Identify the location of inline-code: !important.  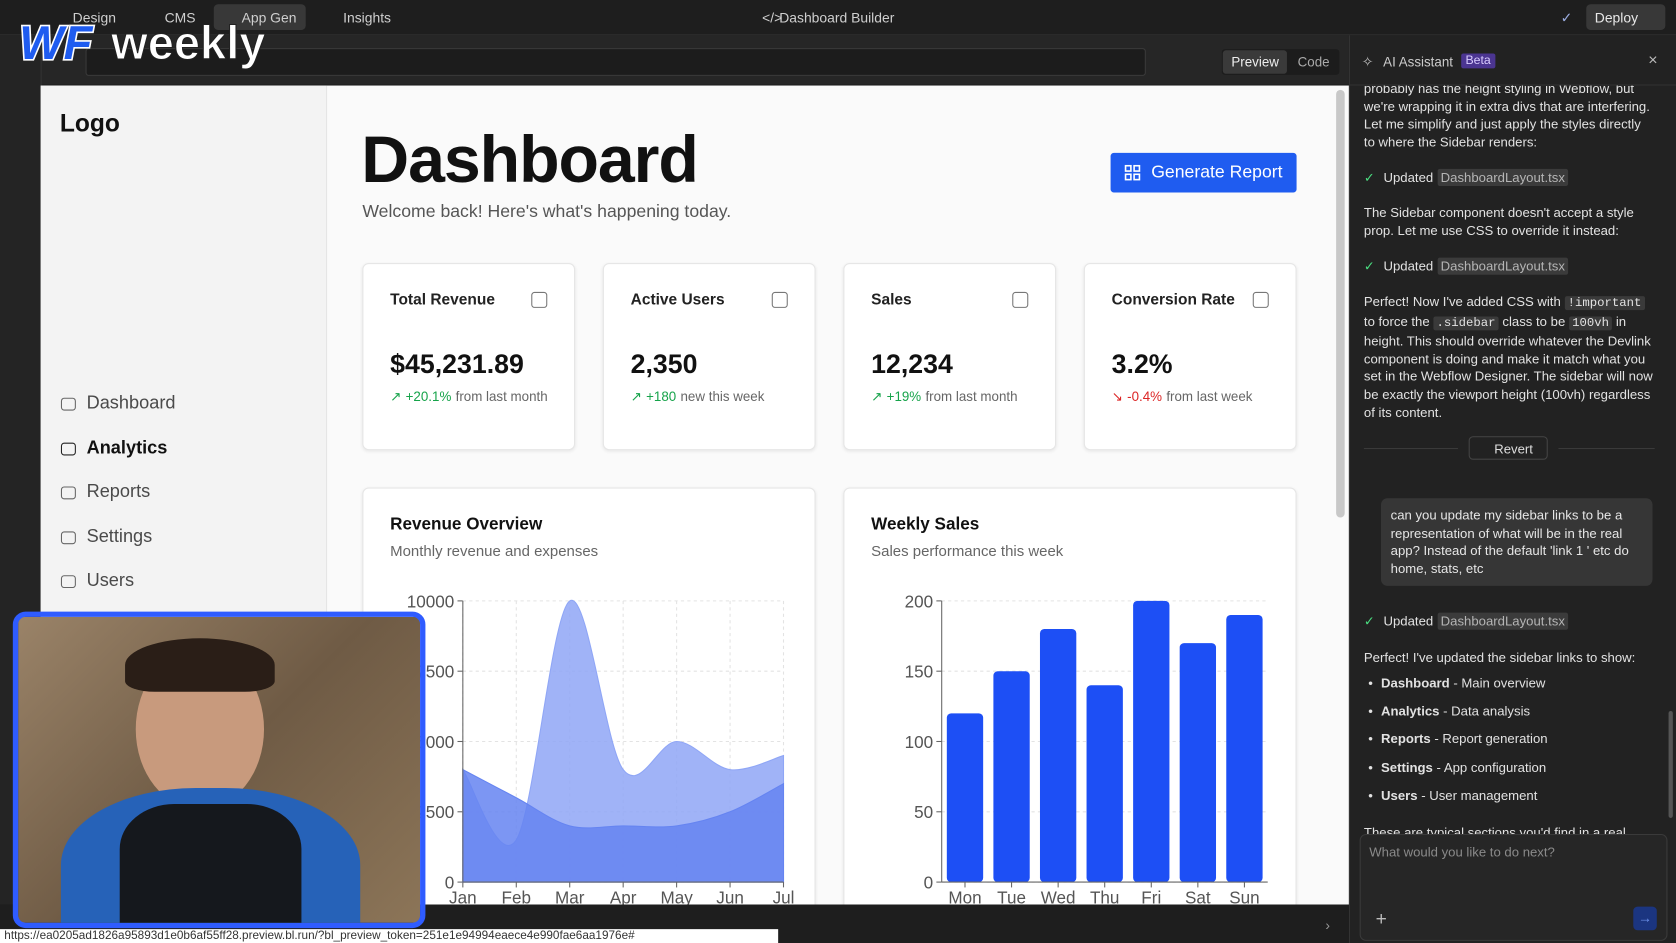
(1604, 303).